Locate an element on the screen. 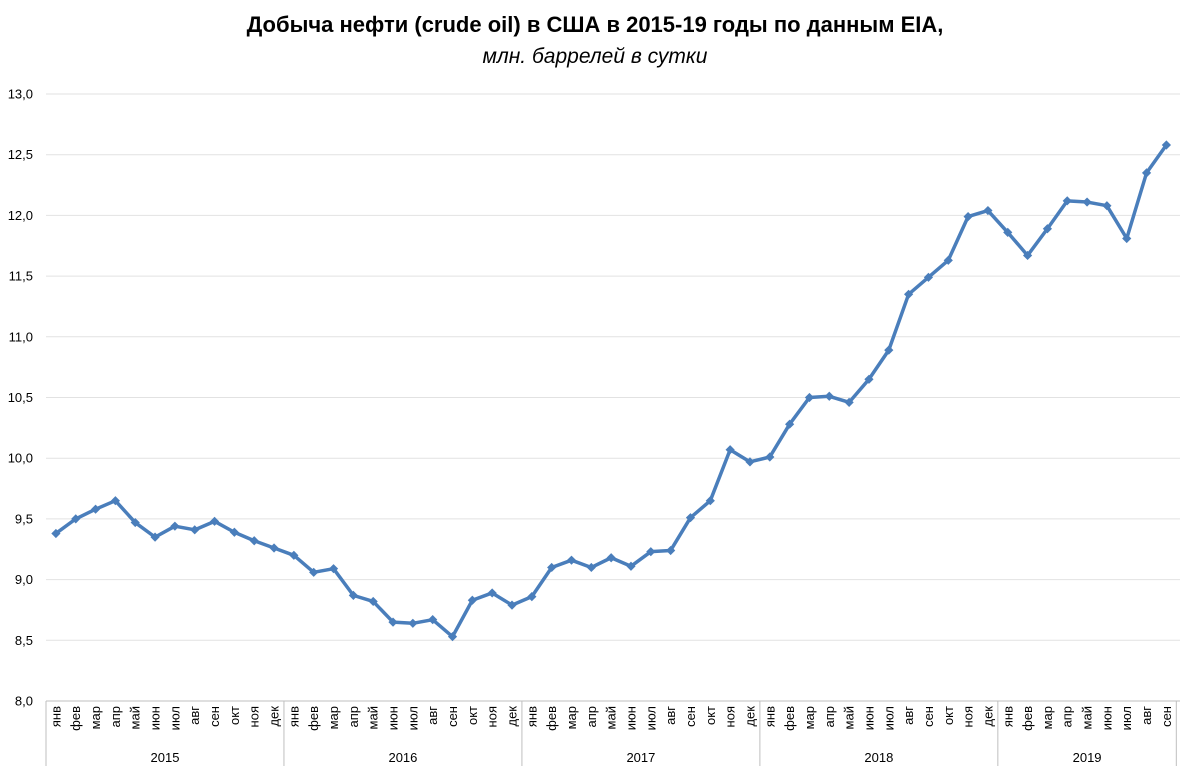 This screenshot has height=779, width=1198. y-tick-label: 8,0 is located at coordinates (24, 701).